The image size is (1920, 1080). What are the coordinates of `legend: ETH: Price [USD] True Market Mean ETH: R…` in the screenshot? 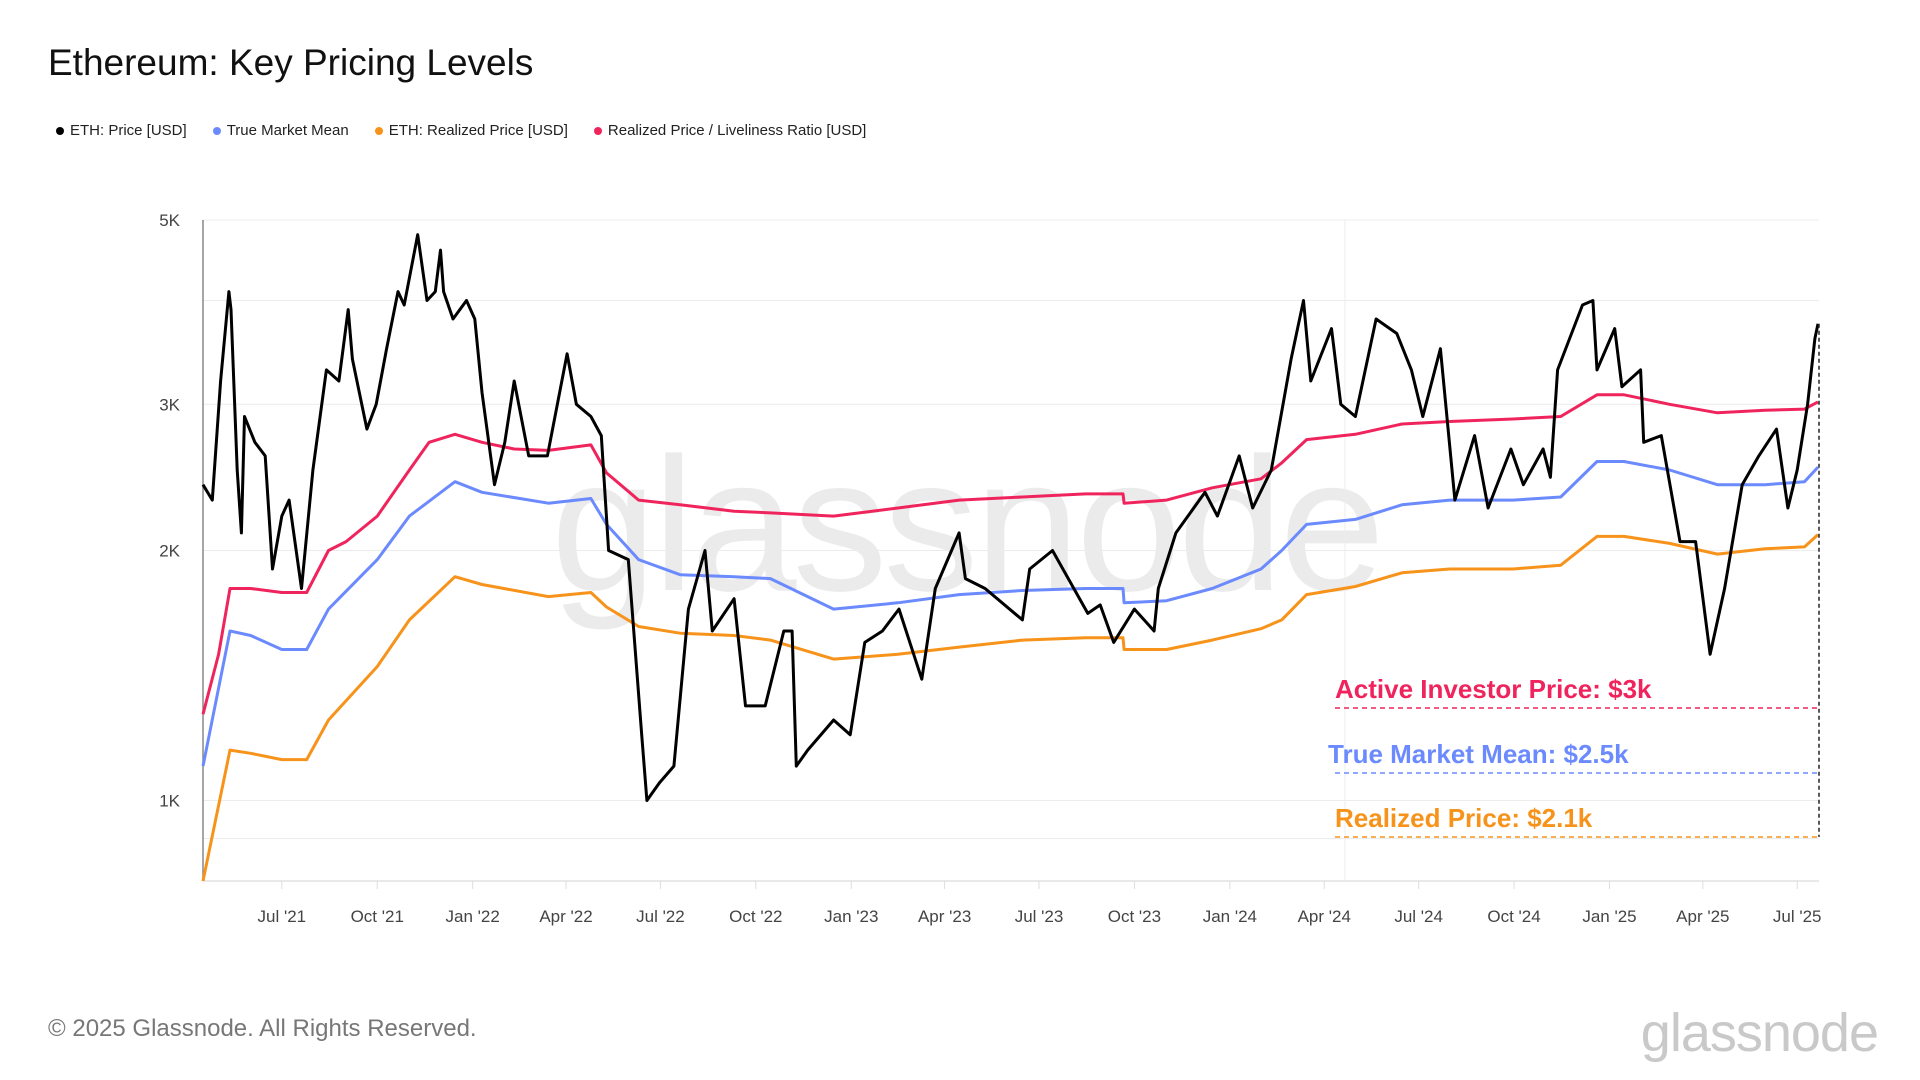 It's located at (461, 130).